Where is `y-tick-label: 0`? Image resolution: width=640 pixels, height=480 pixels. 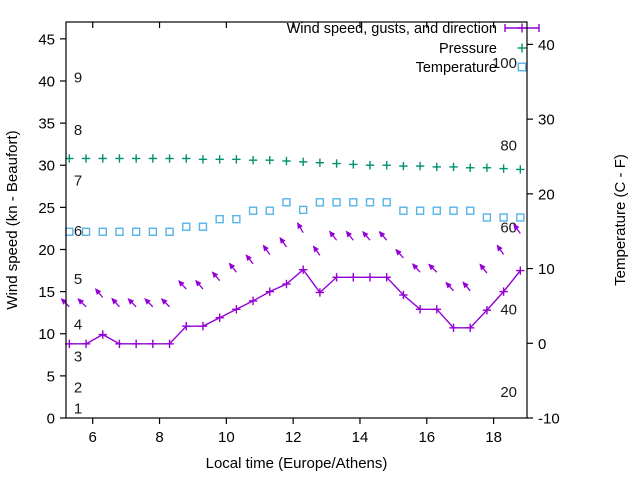
y-tick-label: 0 is located at coordinates (51, 419).